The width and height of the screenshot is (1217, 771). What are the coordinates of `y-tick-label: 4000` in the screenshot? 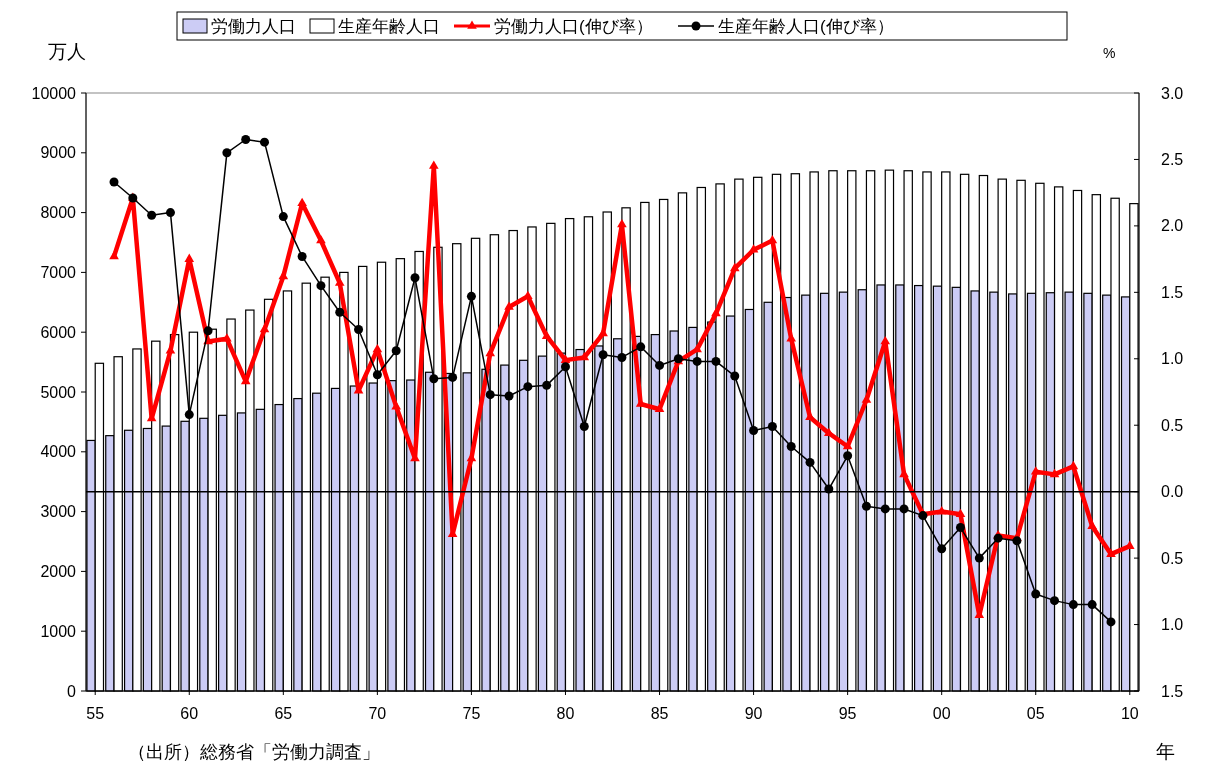 It's located at (58, 452).